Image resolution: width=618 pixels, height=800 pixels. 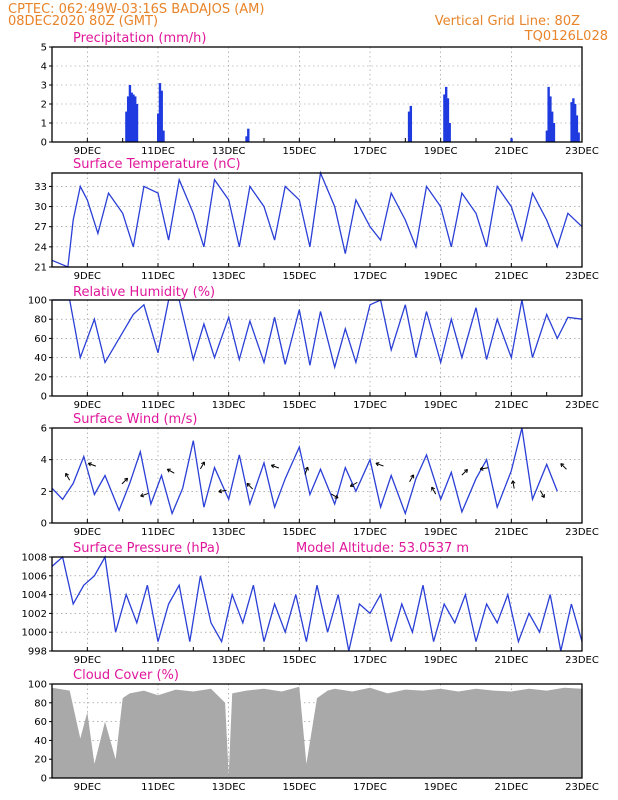 I want to click on cloud-area, so click(x=317, y=732).